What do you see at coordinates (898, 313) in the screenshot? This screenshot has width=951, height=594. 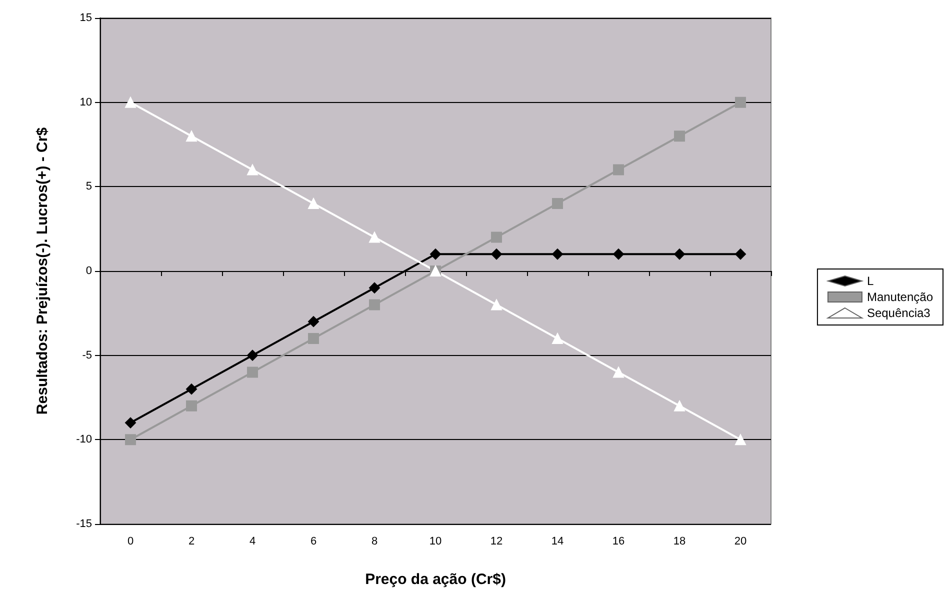 I see `legend-label: Sequência3` at bounding box center [898, 313].